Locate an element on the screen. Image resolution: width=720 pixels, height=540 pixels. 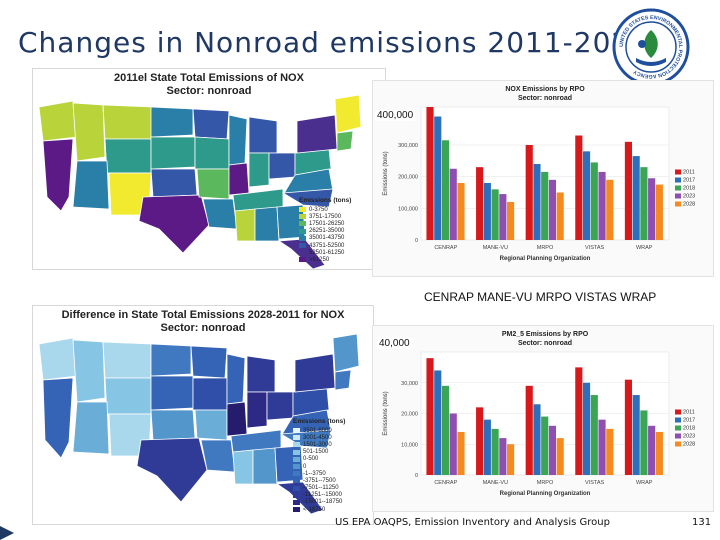
map2-legend-item: -3751--7500 is located at coordinates (319, 480).